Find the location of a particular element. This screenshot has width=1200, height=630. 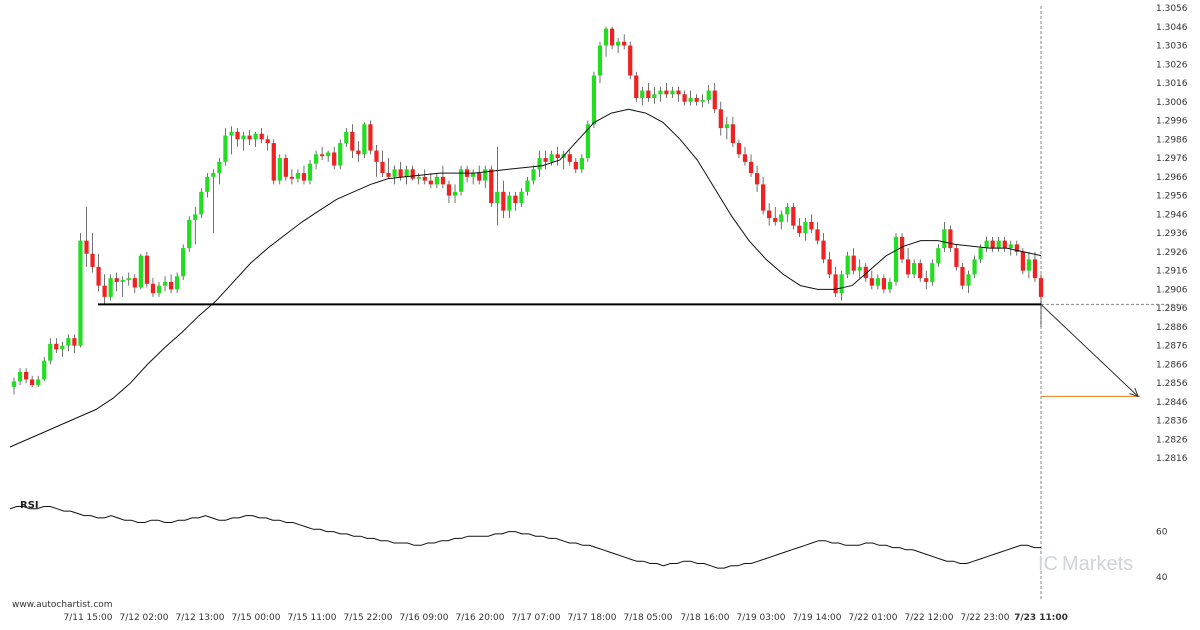

rsi-line is located at coordinates (525, 537).